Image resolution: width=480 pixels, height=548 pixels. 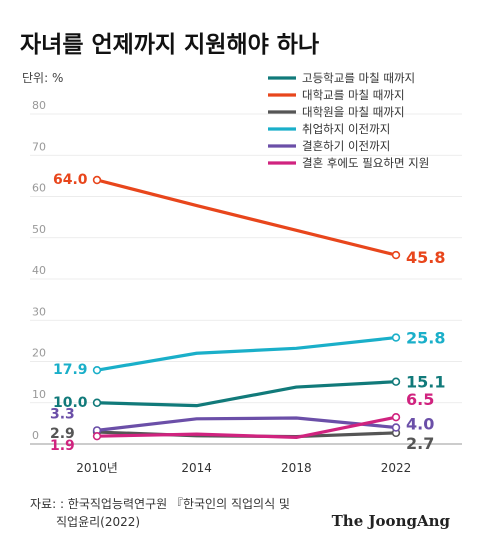 What do you see at coordinates (160, 504) in the screenshot?
I see `source-note-line1: 자료: : 한국직업능력연구원 『한국인의 직업의식 및` at bounding box center [160, 504].